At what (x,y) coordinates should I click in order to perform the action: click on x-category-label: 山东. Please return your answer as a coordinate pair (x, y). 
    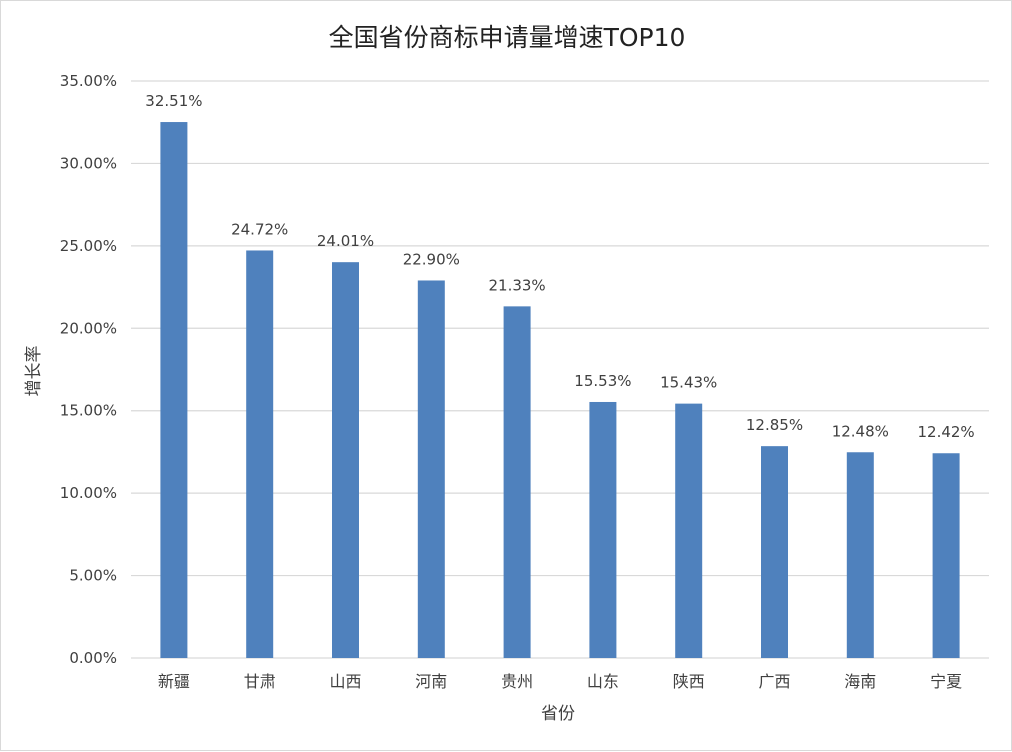
    Looking at the image, I should click on (603, 681).